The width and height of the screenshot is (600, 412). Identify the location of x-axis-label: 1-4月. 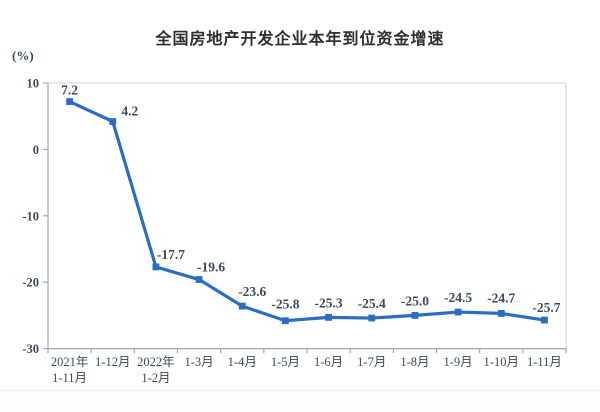
(242, 362).